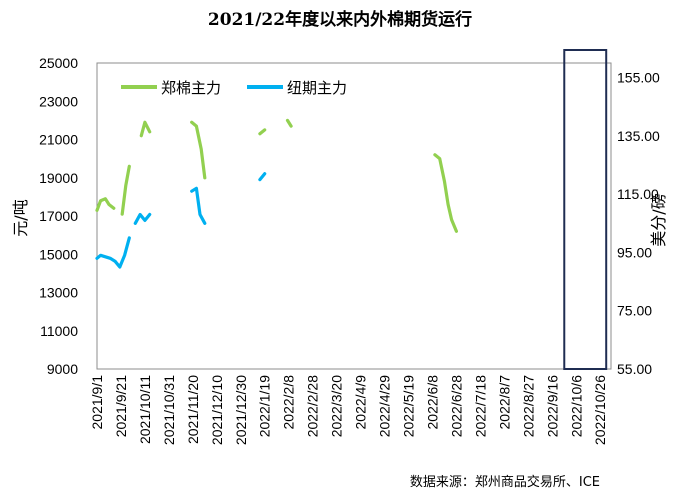  What do you see at coordinates (97, 402) in the screenshot?
I see `x-tick-label: 2021/9/1` at bounding box center [97, 402].